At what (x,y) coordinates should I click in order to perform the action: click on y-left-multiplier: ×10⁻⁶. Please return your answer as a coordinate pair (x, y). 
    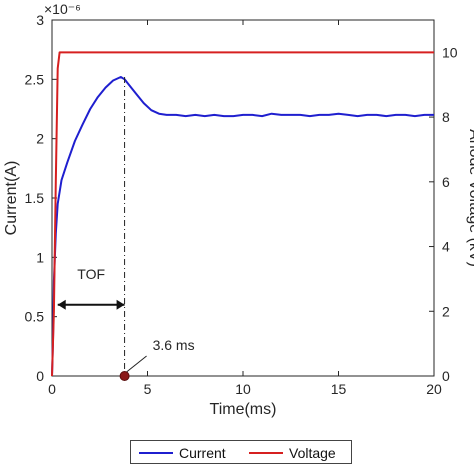
    Looking at the image, I should click on (62, 9).